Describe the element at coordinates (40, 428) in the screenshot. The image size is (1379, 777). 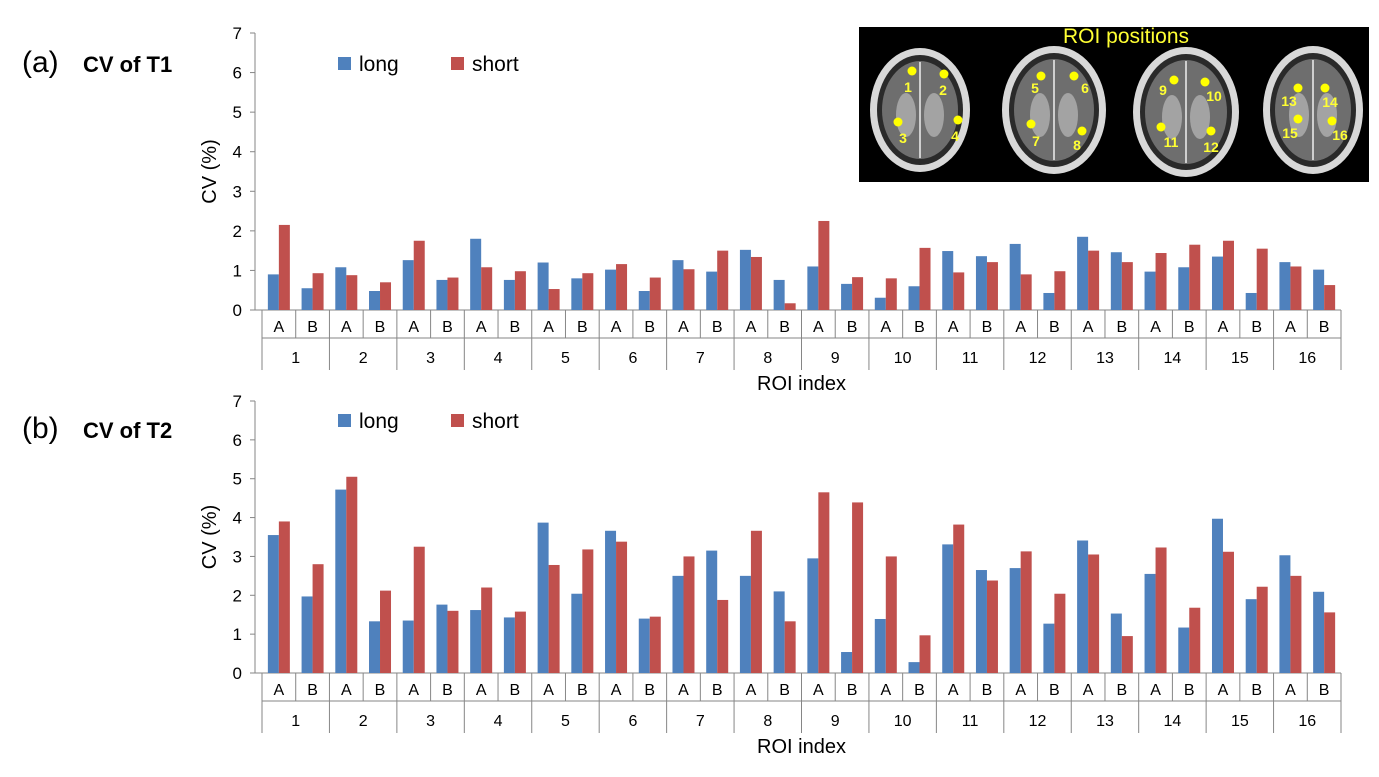
I see `panel-b-label: (b)` at that location.